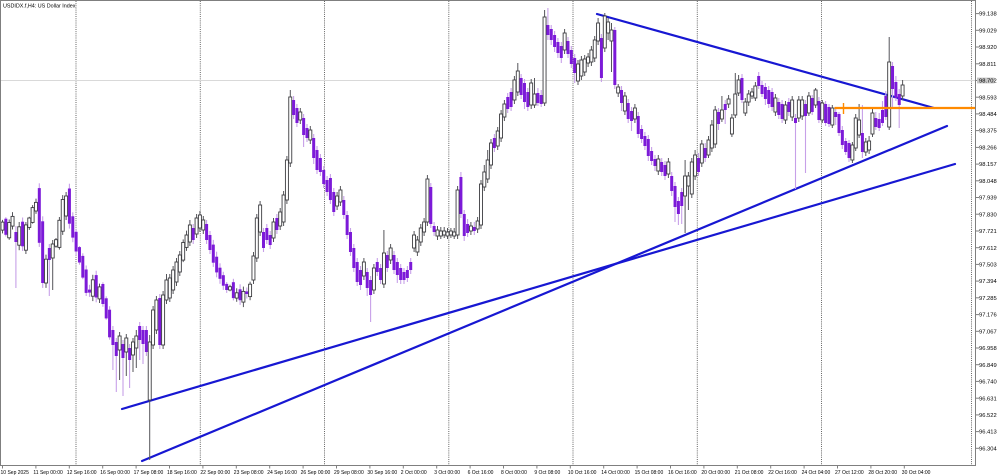 The image size is (1000, 476). Describe the element at coordinates (988, 349) in the screenshot. I see `svg-text: 96.958` at that location.